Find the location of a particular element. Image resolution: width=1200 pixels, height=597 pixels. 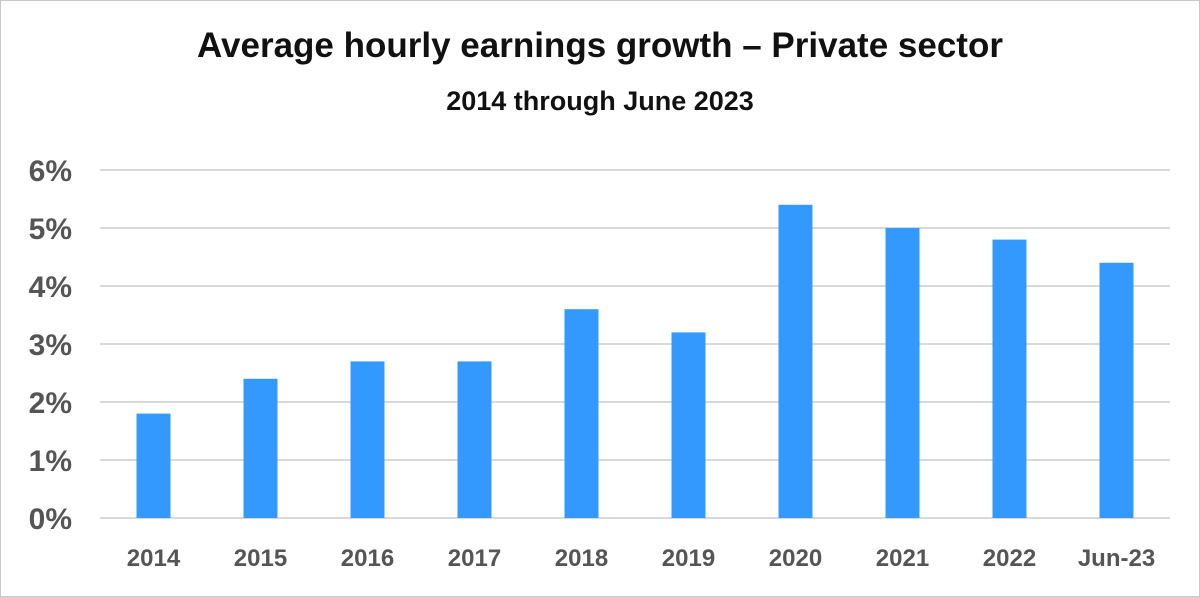

x-tick-label: 2021 is located at coordinates (902, 558).